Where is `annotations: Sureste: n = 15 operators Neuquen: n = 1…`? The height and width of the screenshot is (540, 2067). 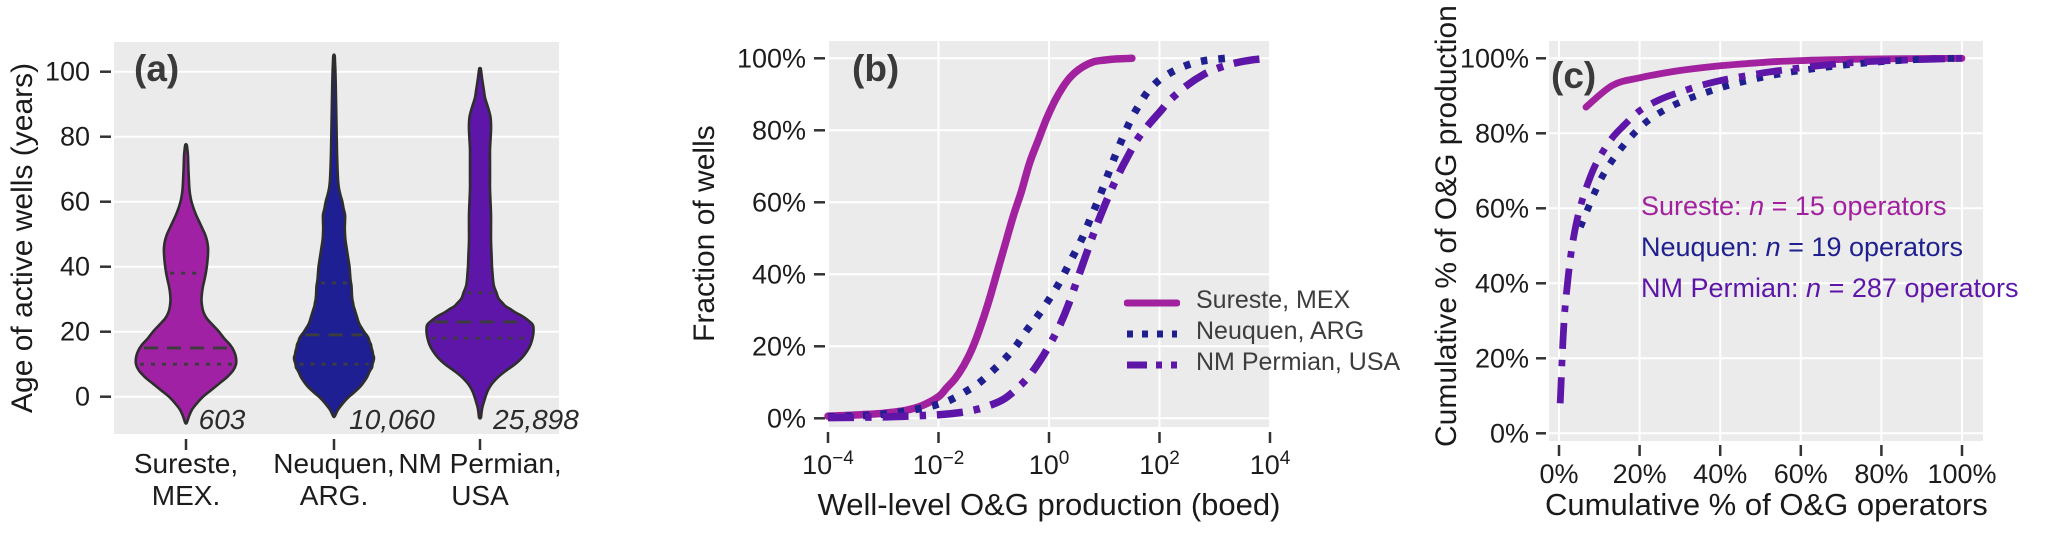 annotations: Sureste: n = 15 operators Neuquen: n = 1… is located at coordinates (1830, 247).